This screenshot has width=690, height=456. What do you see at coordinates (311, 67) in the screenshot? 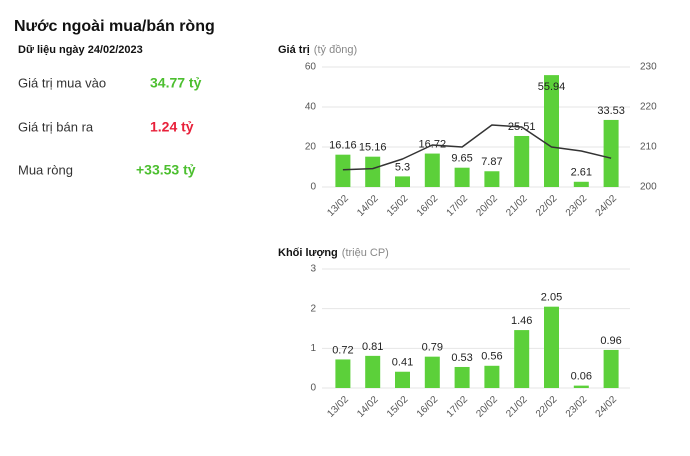
I see `y-tick-label: 60` at bounding box center [311, 67].